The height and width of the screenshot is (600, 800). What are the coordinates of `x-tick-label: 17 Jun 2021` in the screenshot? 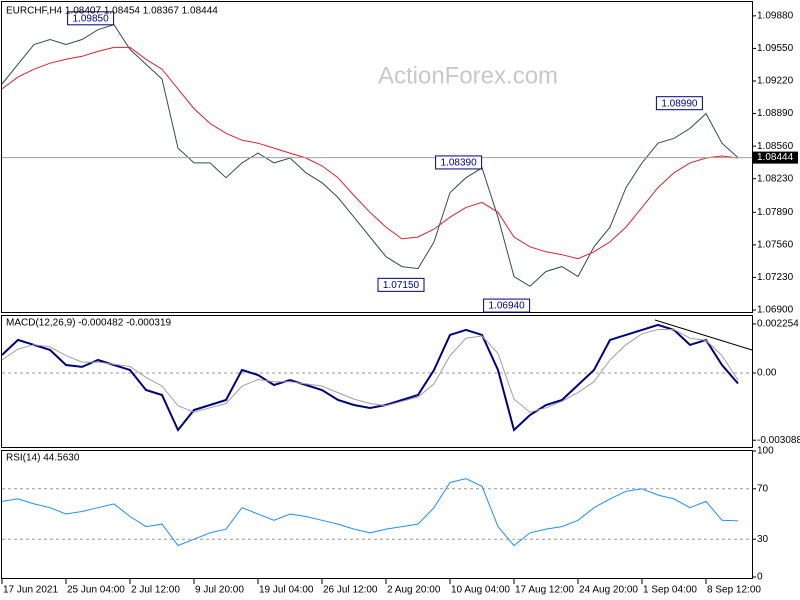 It's located at (30, 590).